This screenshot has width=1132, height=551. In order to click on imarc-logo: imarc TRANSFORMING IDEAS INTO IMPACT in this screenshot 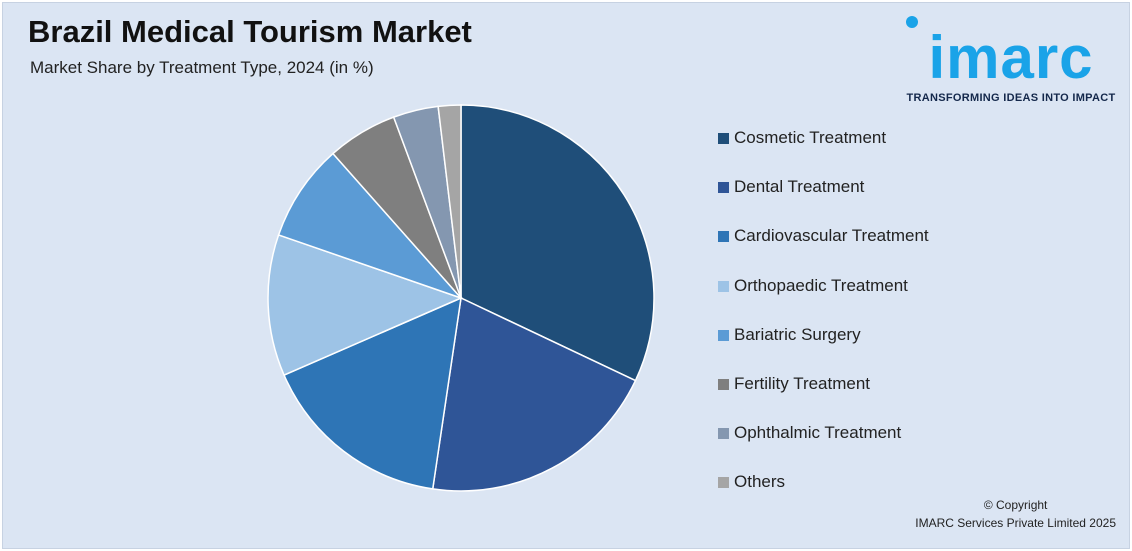, I will do `click(1011, 62)`.